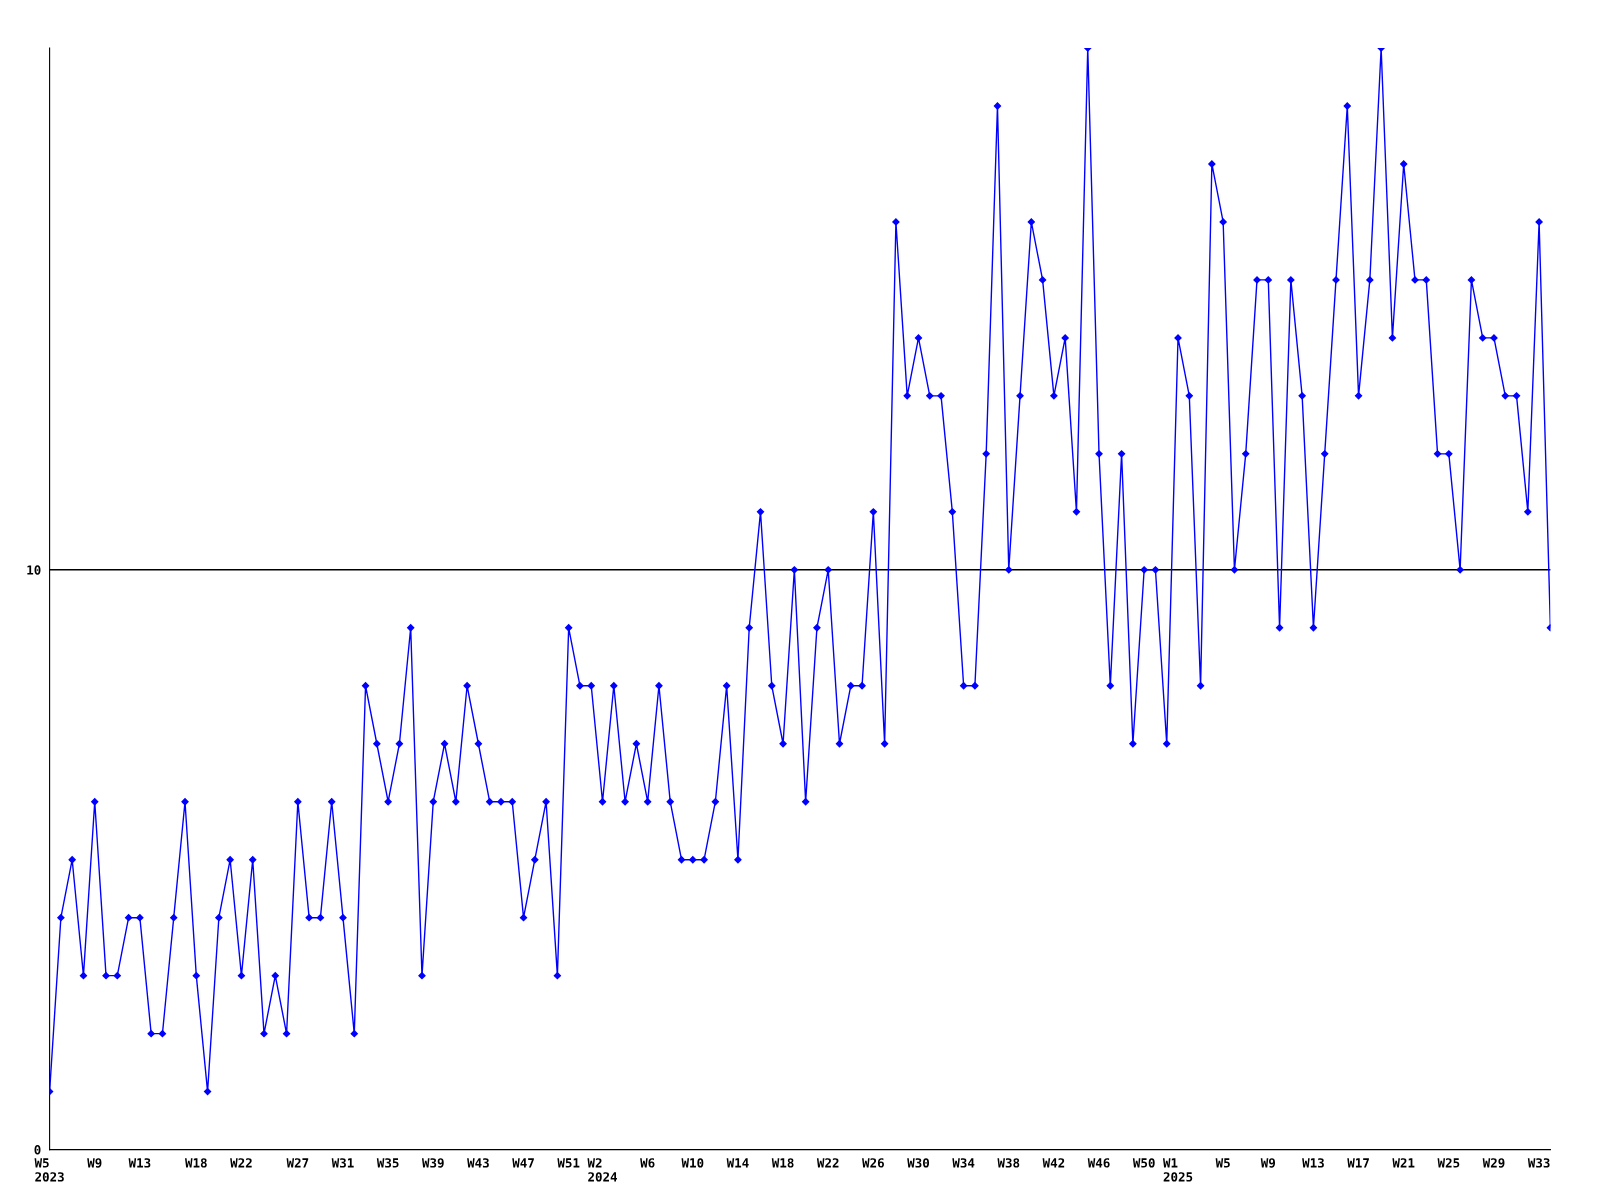 The width and height of the screenshot is (1600, 1200). I want to click on x-tick-label: W5, so click(1222, 1163).